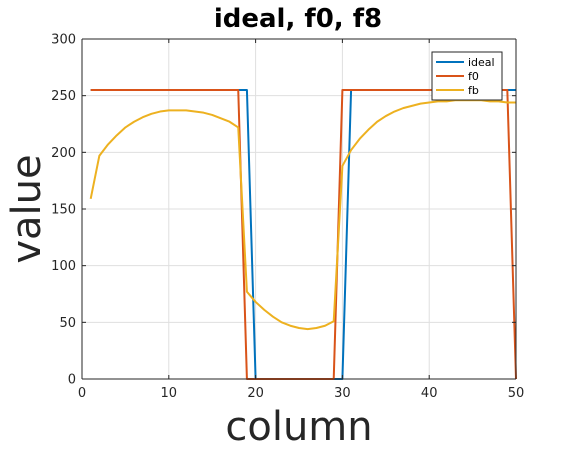  I want to click on x-tick-label: 0, so click(82, 393).